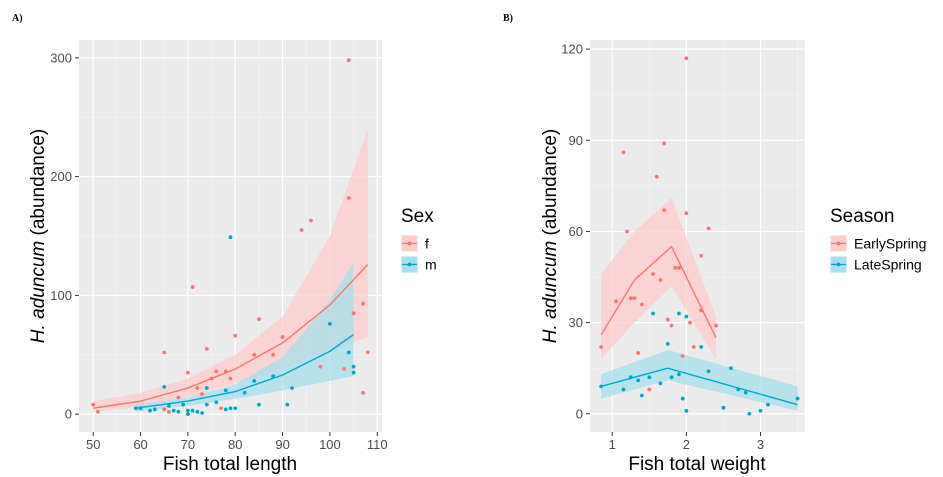 This screenshot has height=477, width=943. Describe the element at coordinates (697, 464) in the screenshot. I see `panel-b-x-axis-title: Fish total weight` at that location.